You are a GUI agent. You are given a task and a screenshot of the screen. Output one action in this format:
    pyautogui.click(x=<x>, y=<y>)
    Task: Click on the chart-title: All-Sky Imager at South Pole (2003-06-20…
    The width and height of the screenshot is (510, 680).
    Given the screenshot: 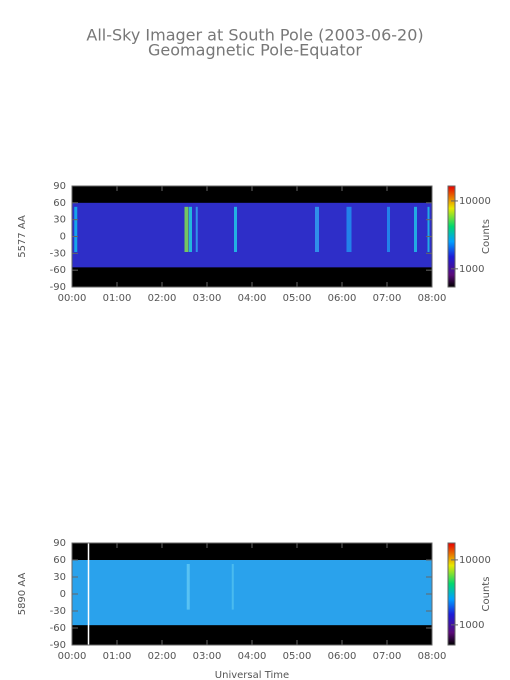 What is the action you would take?
    pyautogui.click(x=254, y=35)
    